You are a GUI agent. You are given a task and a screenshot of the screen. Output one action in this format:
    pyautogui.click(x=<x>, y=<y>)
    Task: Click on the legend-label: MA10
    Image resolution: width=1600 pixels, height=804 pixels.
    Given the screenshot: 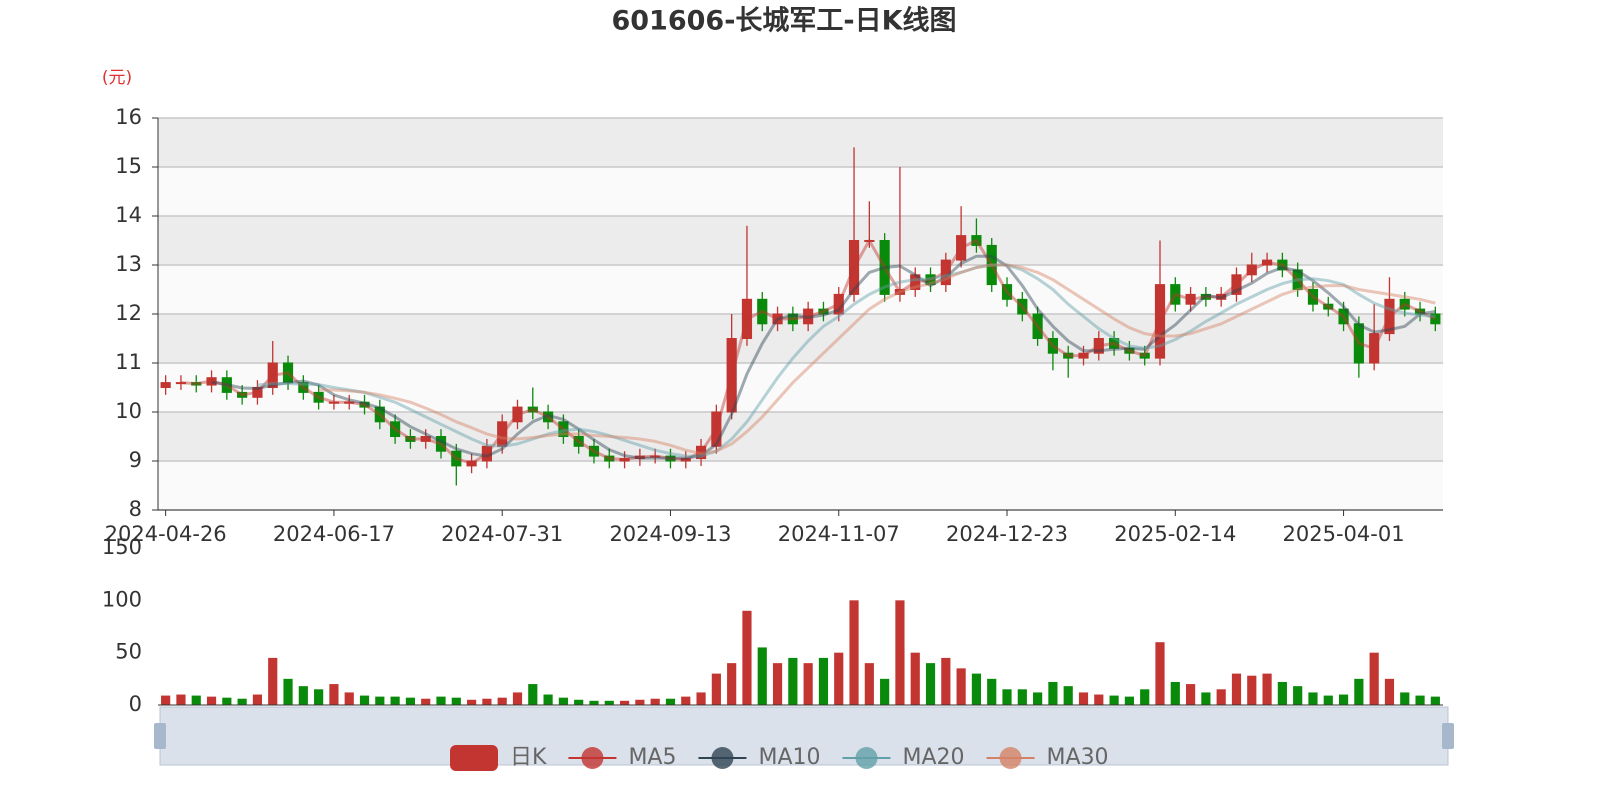 What is the action you would take?
    pyautogui.click(x=789, y=757)
    